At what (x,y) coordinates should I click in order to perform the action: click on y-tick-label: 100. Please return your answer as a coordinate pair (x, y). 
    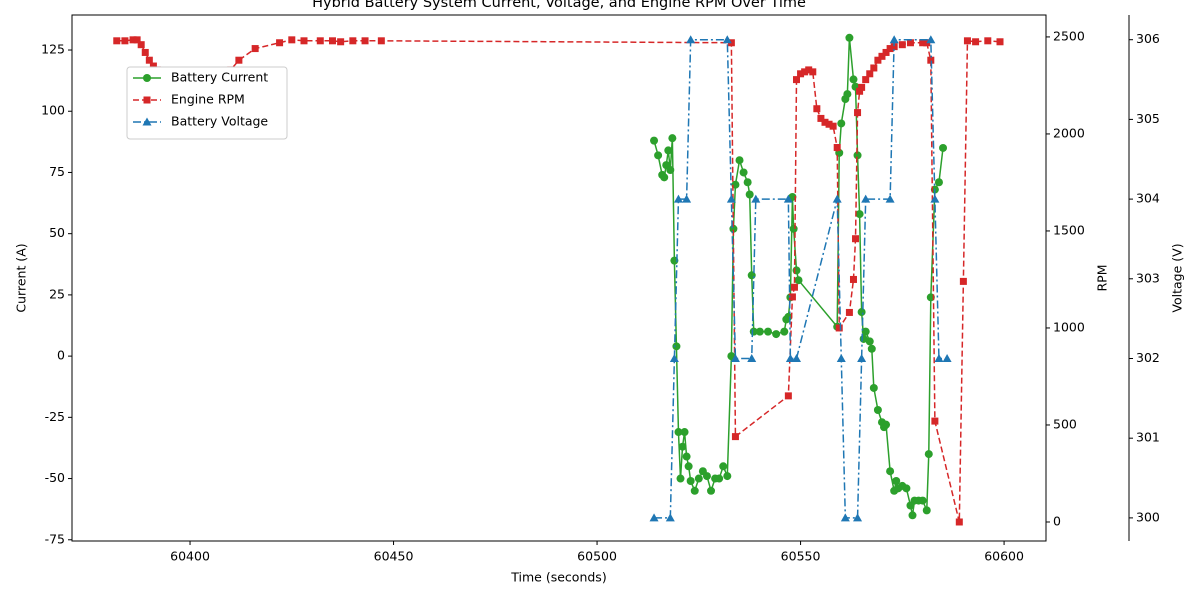
    Looking at the image, I should click on (53, 110).